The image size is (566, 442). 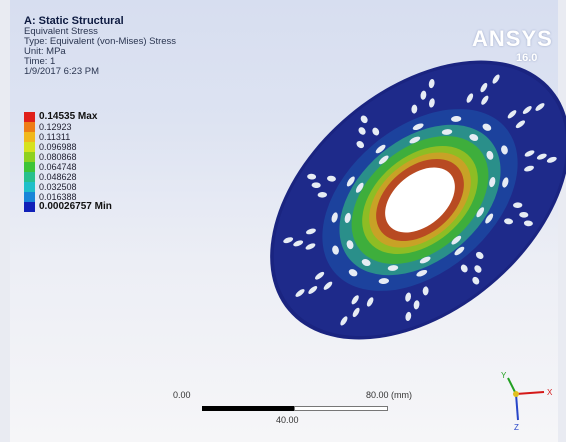 What do you see at coordinates (58, 187) in the screenshot?
I see `legend-label: 0.032508` at bounding box center [58, 187].